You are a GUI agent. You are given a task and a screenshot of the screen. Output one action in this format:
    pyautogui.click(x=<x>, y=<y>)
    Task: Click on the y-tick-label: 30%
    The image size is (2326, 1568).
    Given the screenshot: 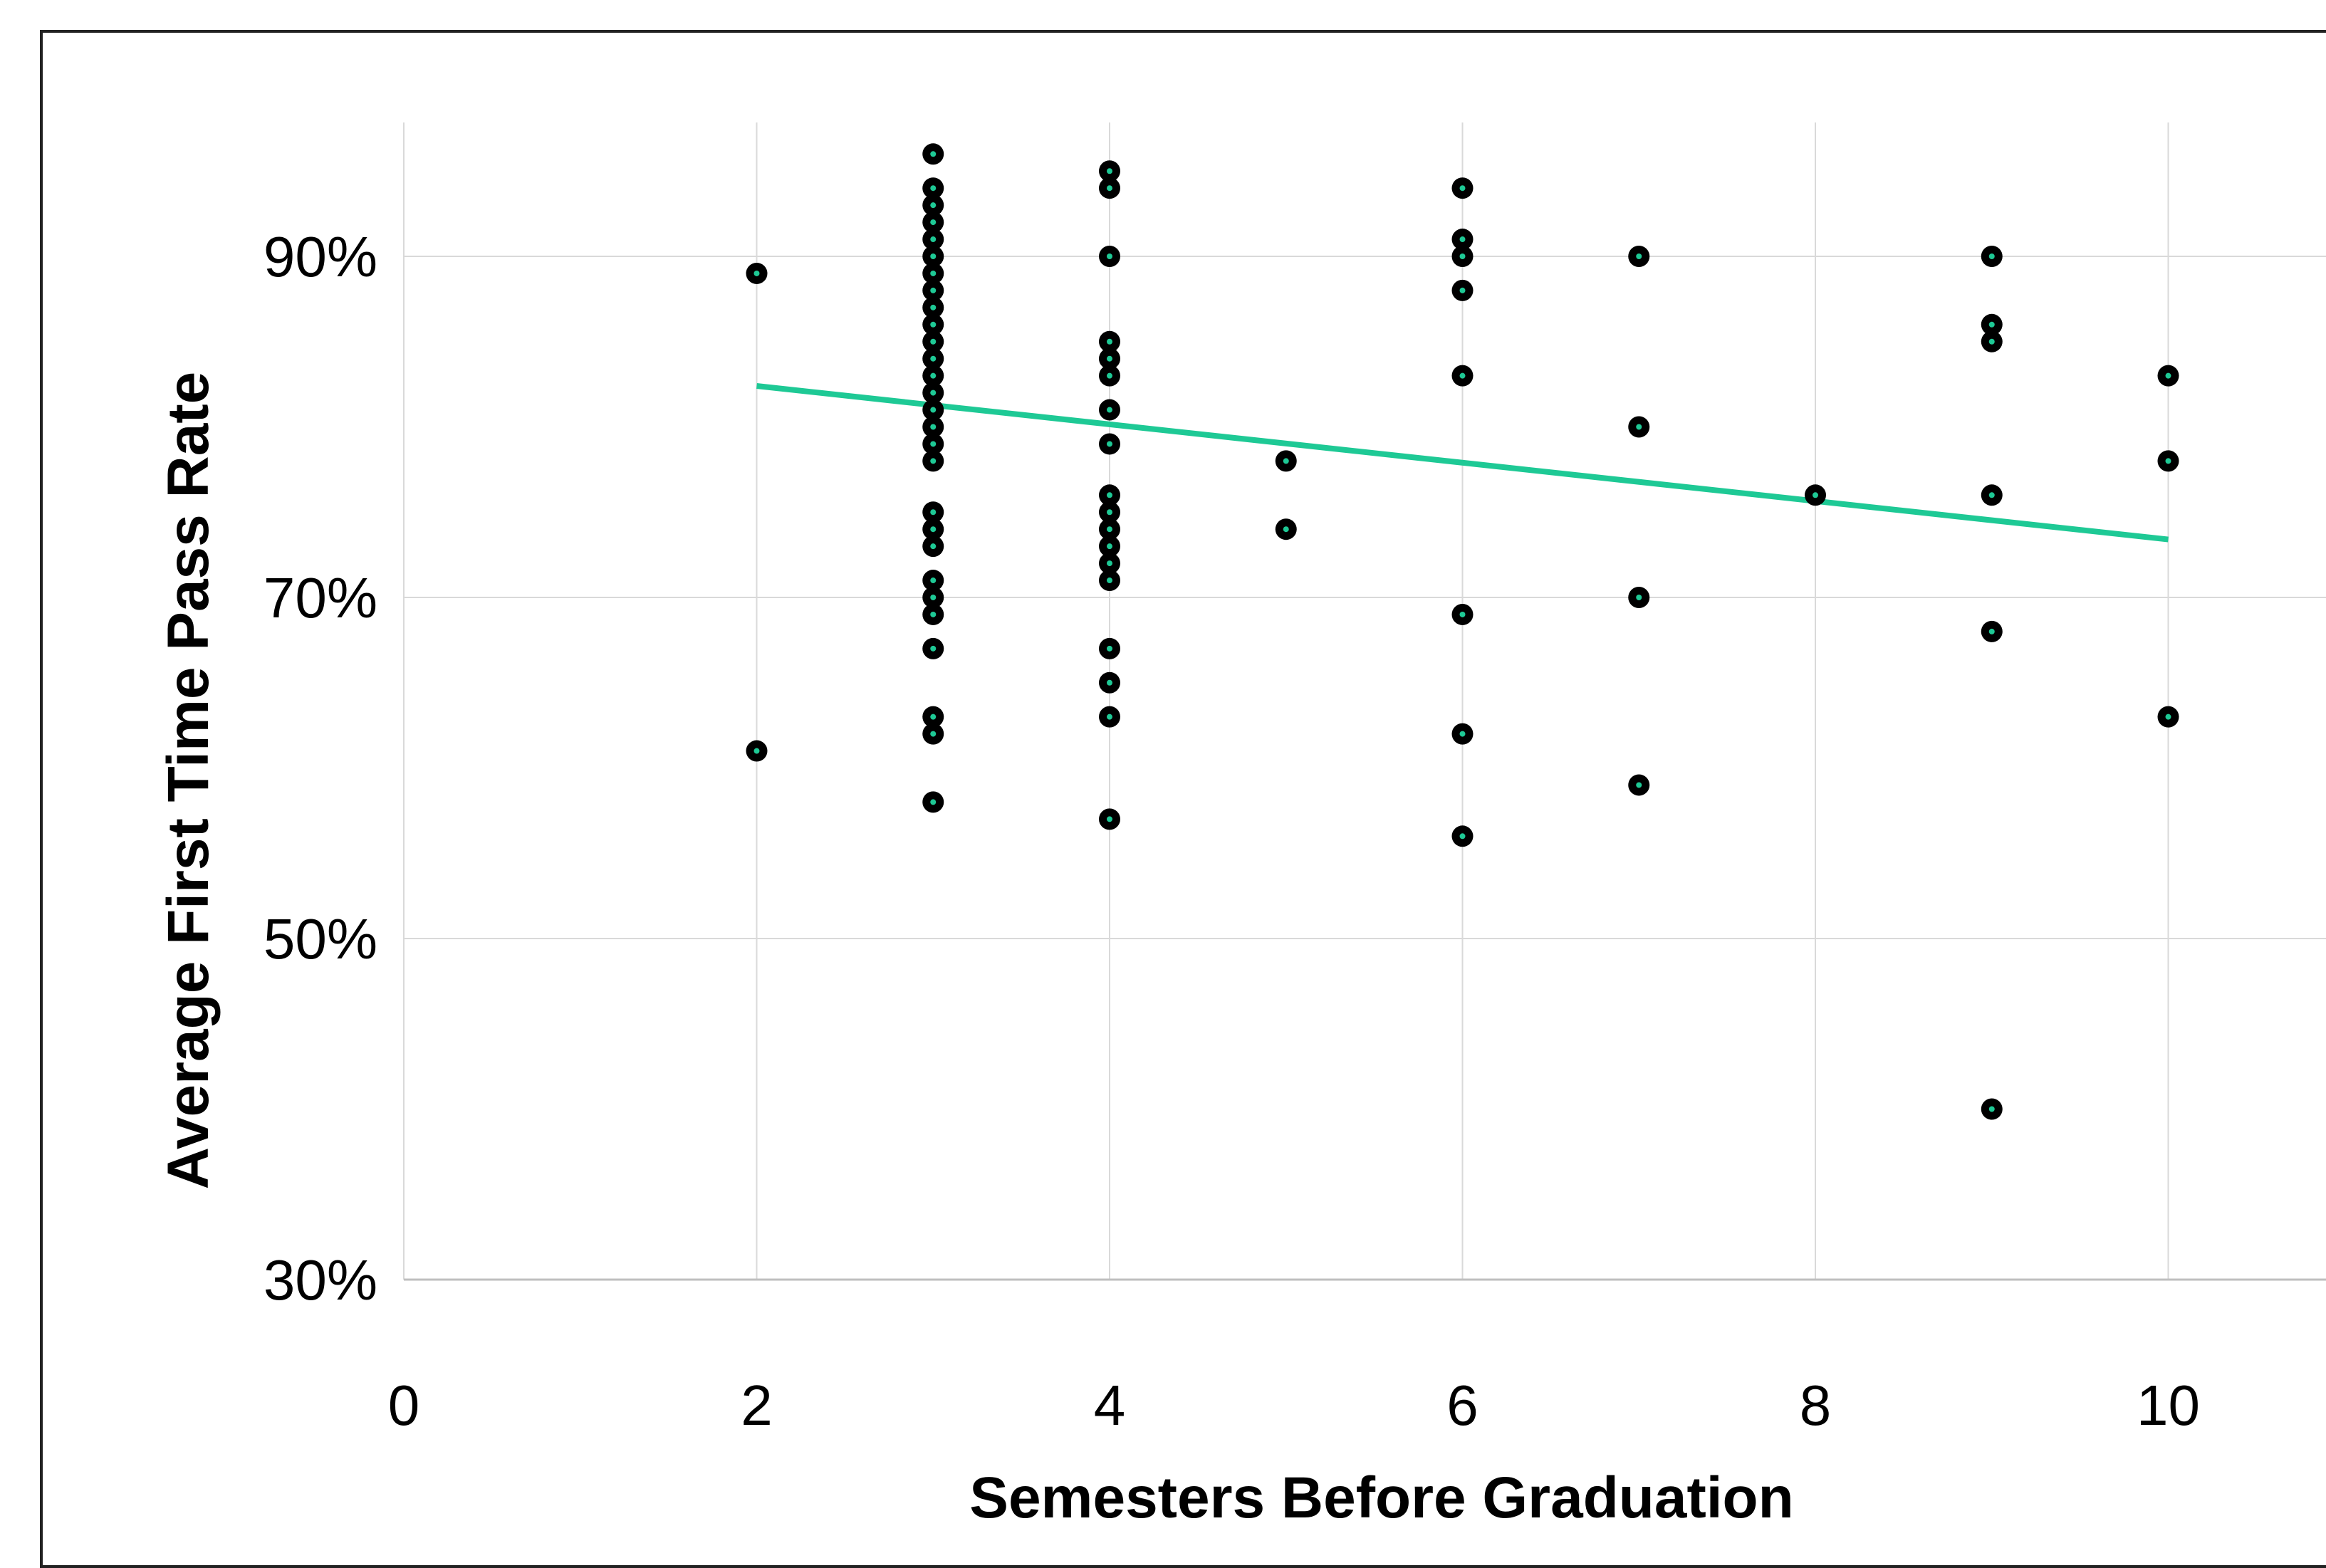 What is the action you would take?
    pyautogui.click(x=320, y=1280)
    